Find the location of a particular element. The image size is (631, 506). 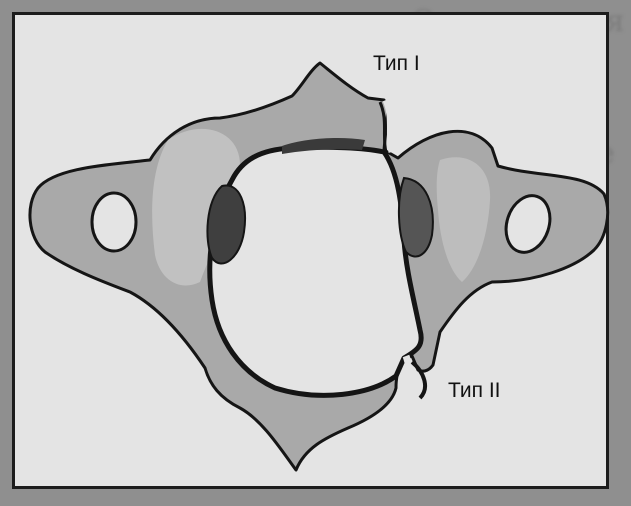

type-1-fracture-line is located at coordinates (389, 125).